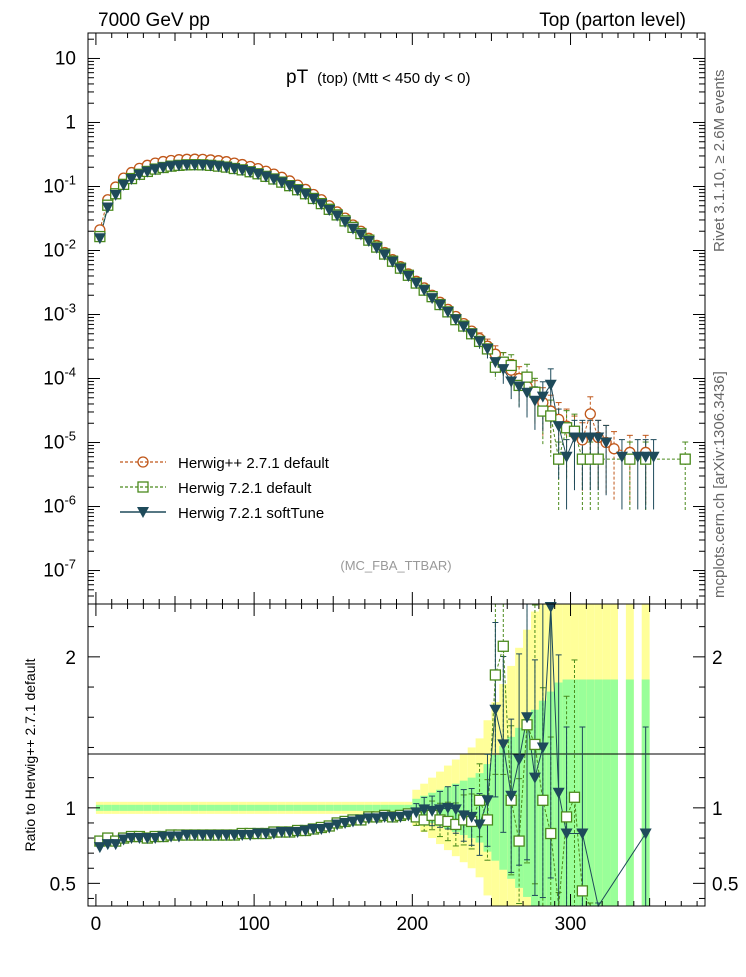 The height and width of the screenshot is (977, 746). What do you see at coordinates (70, 122) in the screenshot?
I see `y-tick-label: 1` at bounding box center [70, 122].